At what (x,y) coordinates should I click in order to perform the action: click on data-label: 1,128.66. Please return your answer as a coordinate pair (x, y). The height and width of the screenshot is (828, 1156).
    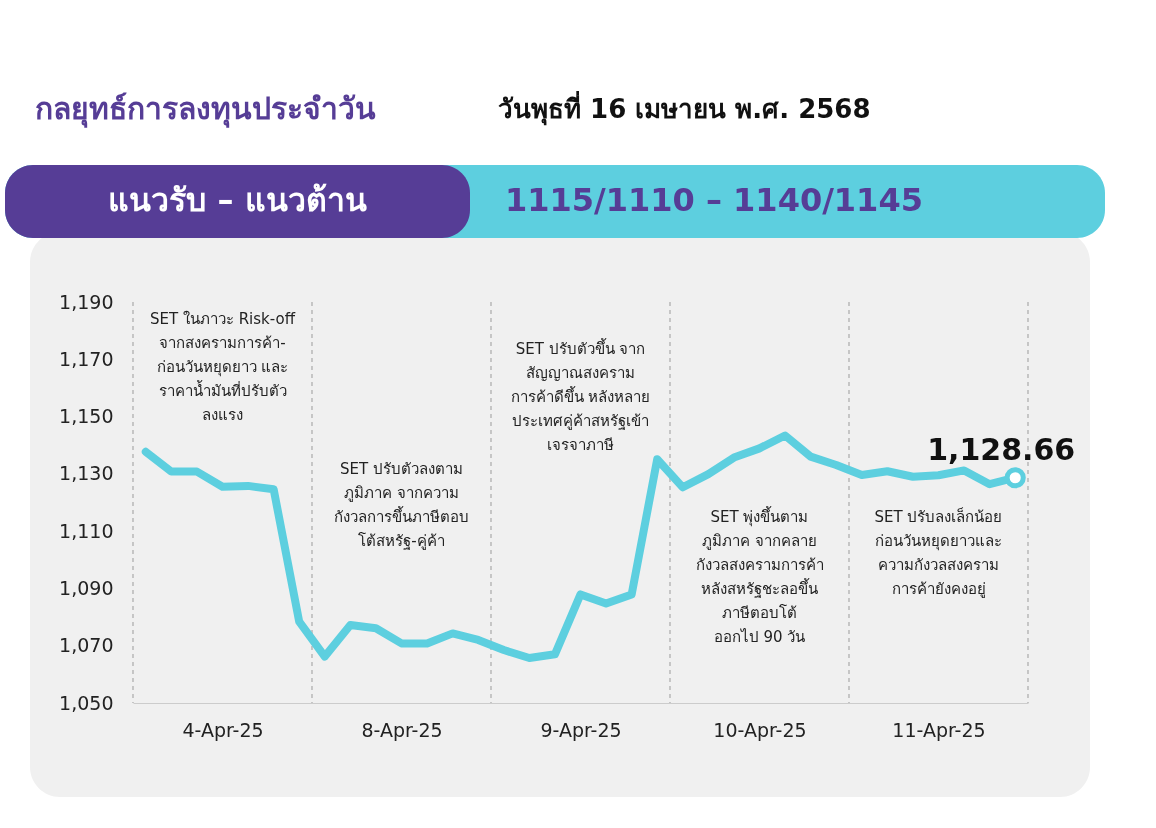
    Looking at the image, I should click on (1001, 449).